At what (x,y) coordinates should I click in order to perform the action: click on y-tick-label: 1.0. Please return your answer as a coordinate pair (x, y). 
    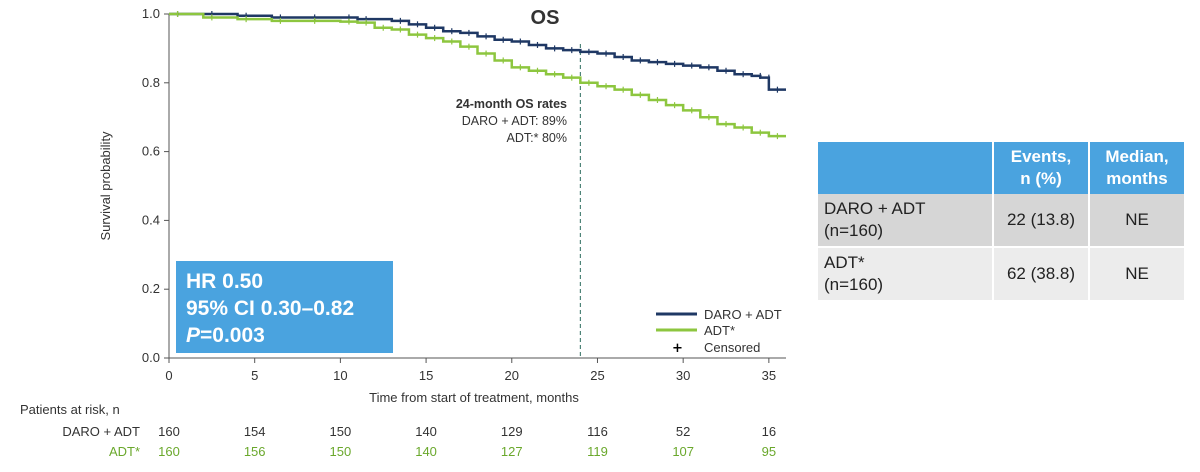
    Looking at the image, I should click on (151, 13).